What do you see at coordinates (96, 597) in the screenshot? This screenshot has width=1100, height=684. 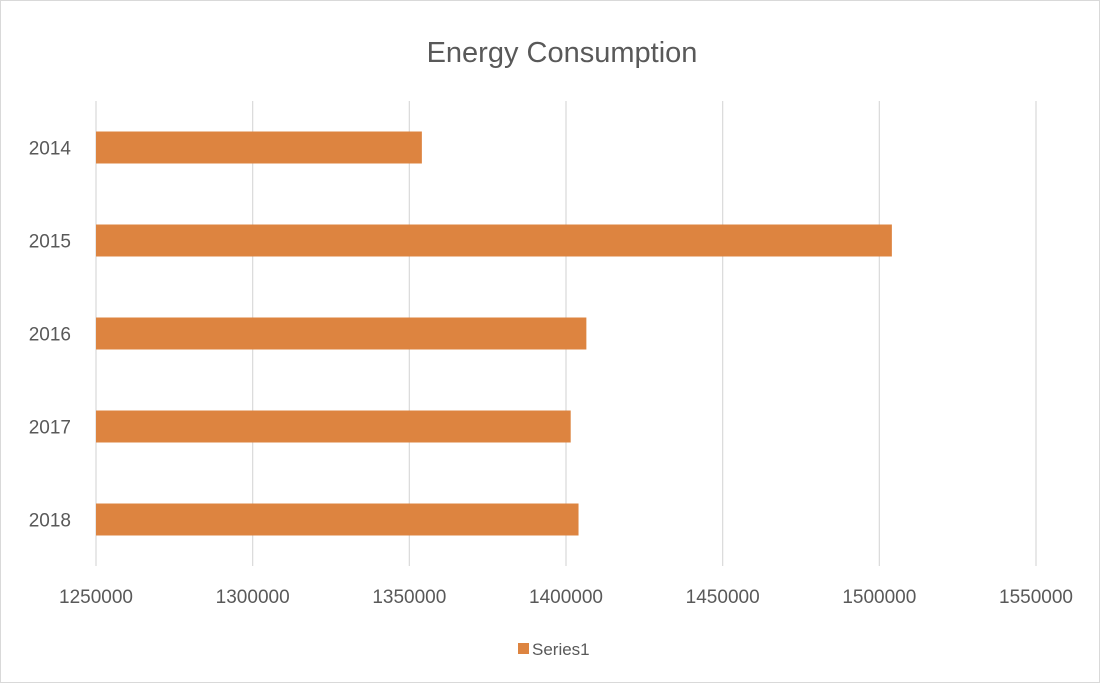 I see `x-tick-label: 1250000` at bounding box center [96, 597].